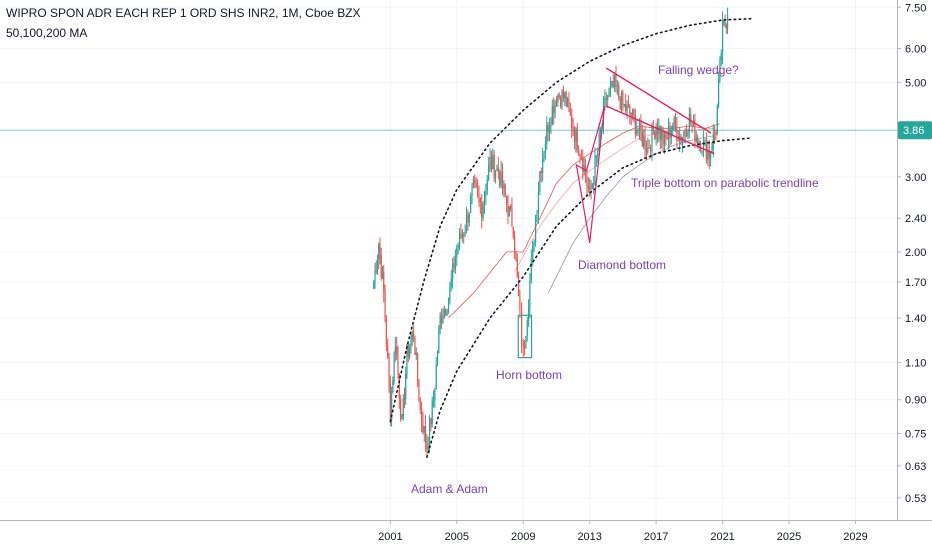  Describe the element at coordinates (523, 537) in the screenshot. I see `x-tick-label: 2009` at that location.